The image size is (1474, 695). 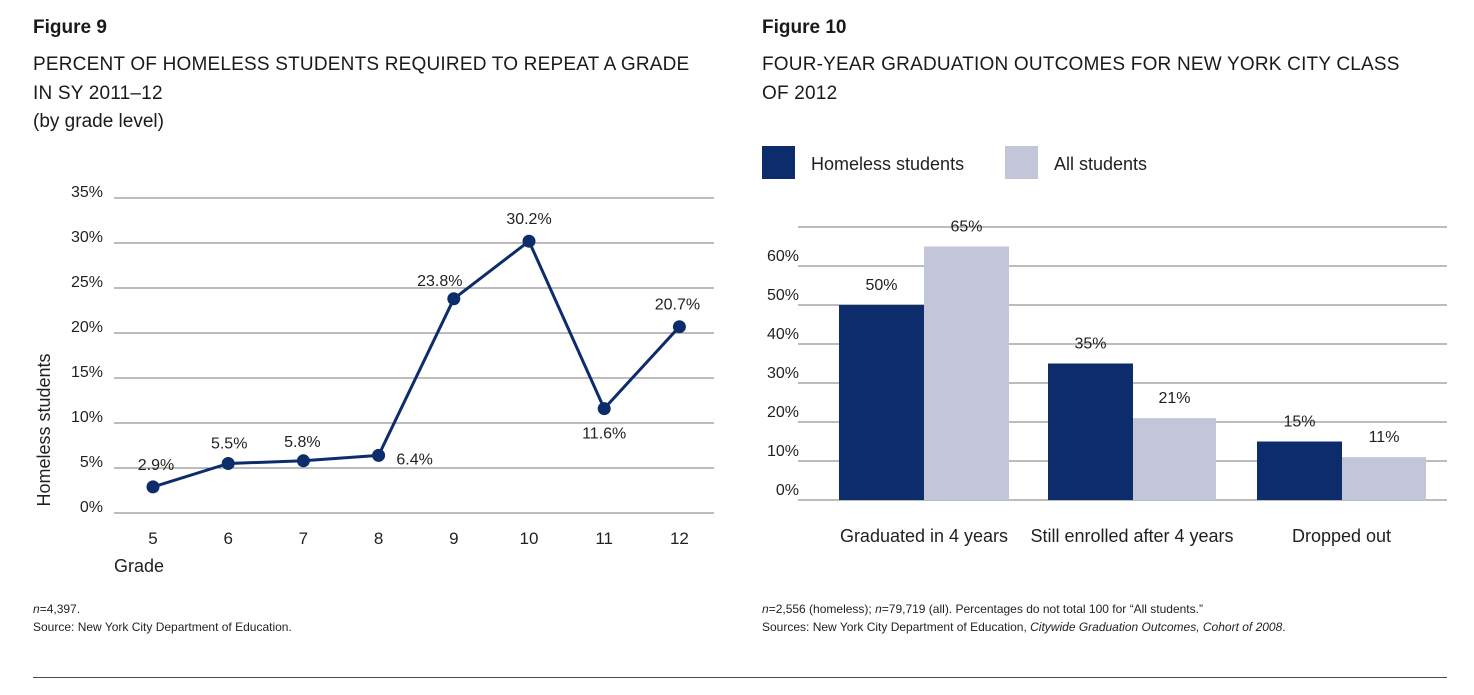 I want to click on bar-value-label: 65%, so click(x=966, y=227).